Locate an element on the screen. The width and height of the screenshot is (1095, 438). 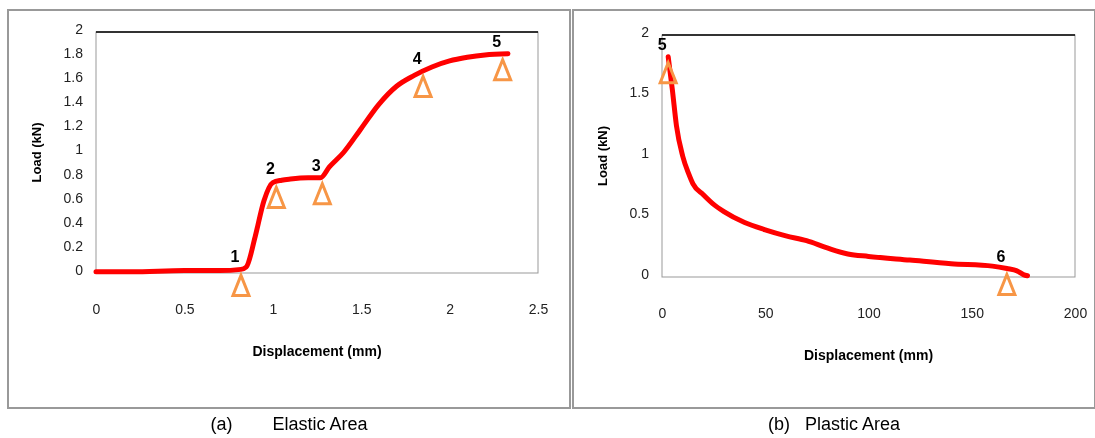
text: (b) Plastic Area is located at coordinates (834, 424).